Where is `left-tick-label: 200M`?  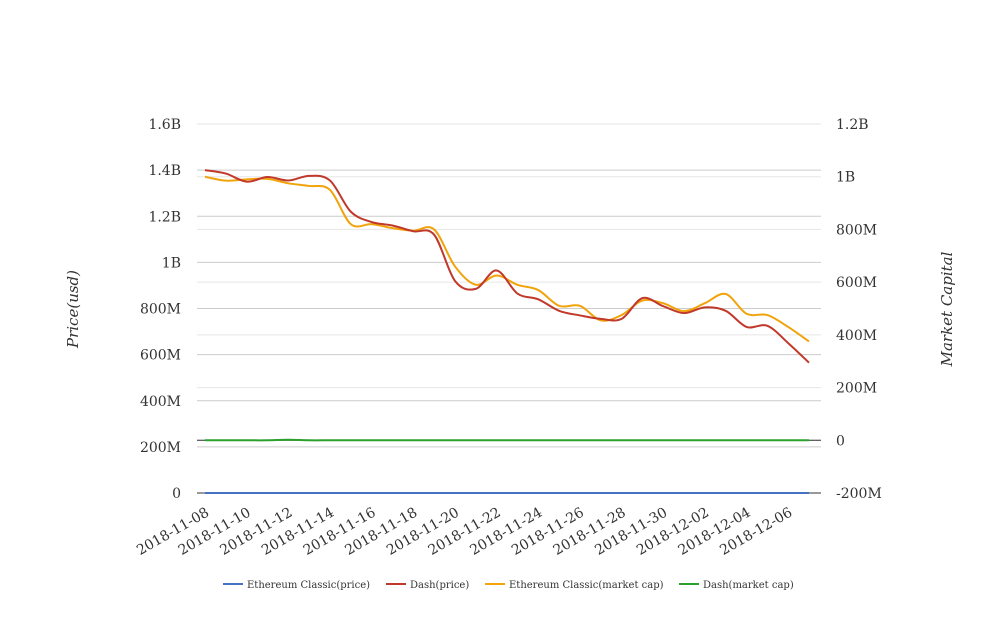 left-tick-label: 200M is located at coordinates (160, 448).